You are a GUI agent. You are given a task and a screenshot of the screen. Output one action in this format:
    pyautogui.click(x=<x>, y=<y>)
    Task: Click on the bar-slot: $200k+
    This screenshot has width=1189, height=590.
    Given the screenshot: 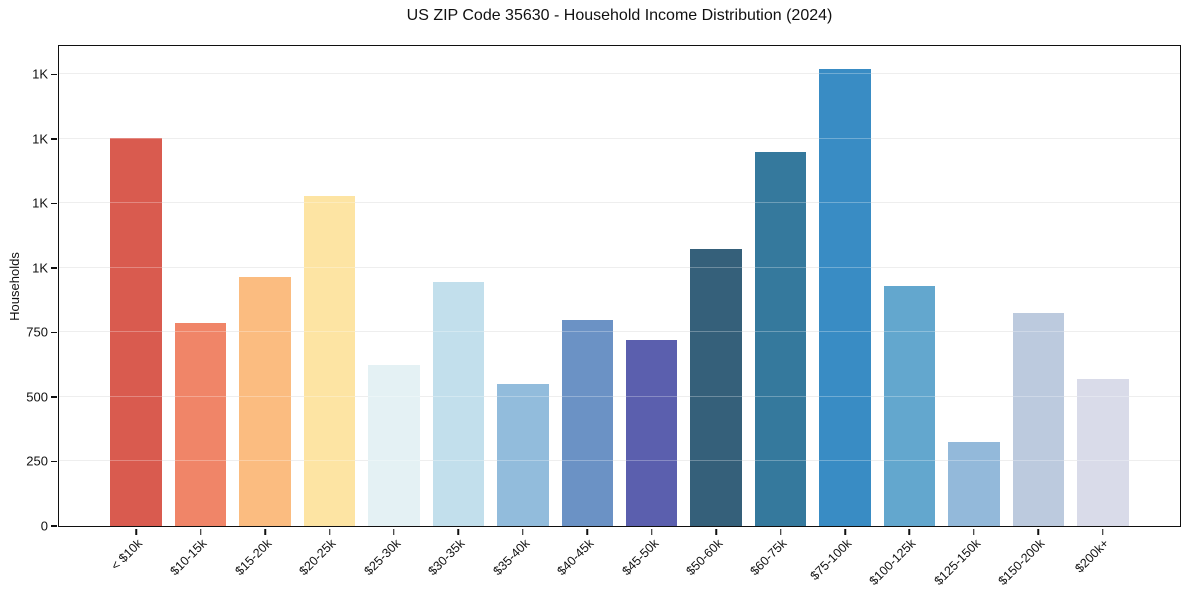 What is the action you would take?
    pyautogui.click(x=1103, y=310)
    